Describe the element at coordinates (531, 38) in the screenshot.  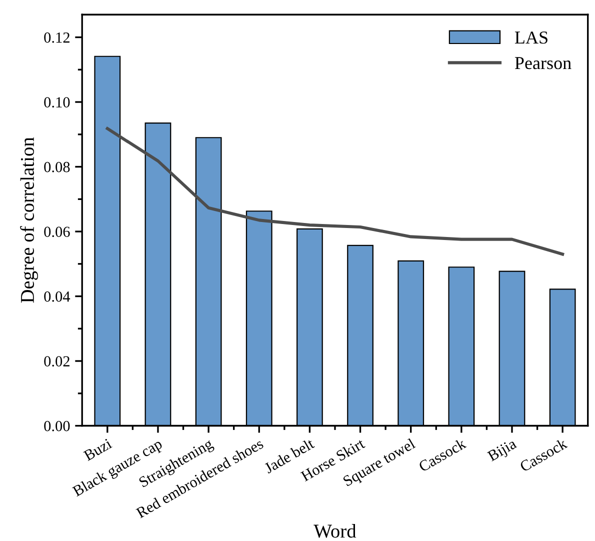
I see `legend-label: LAS` at that location.